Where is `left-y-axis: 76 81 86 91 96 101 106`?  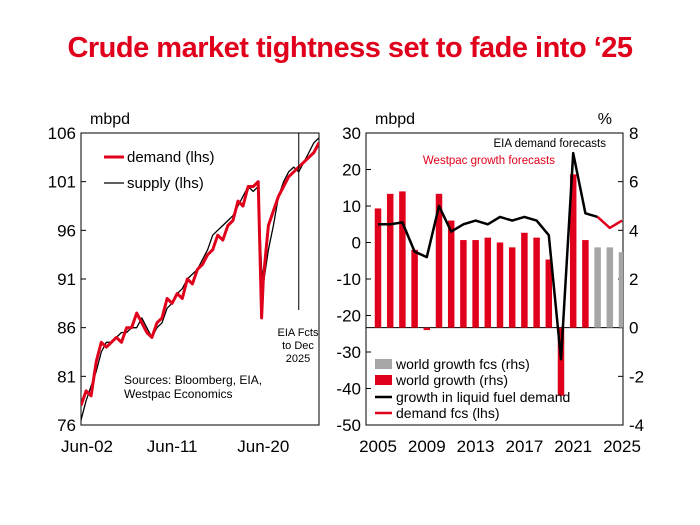
left-y-axis: 76 81 86 91 96 101 106 is located at coordinates (67, 279).